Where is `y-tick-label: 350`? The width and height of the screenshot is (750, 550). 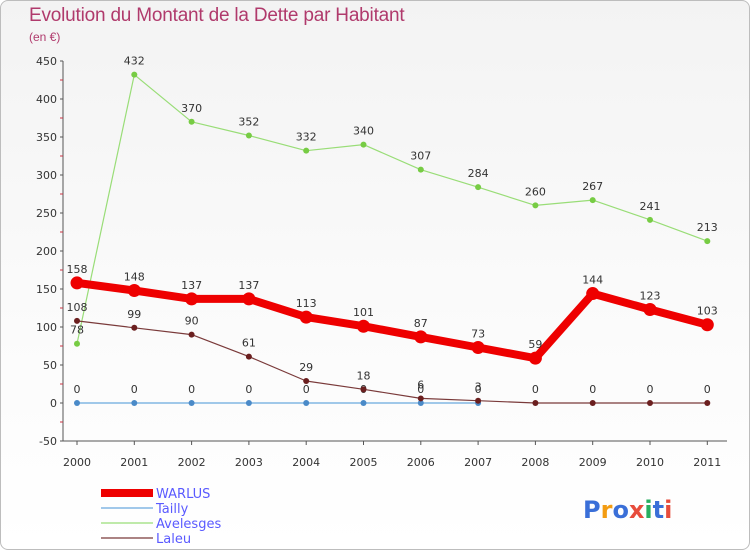 y-tick-label: 350 is located at coordinates (46, 137).